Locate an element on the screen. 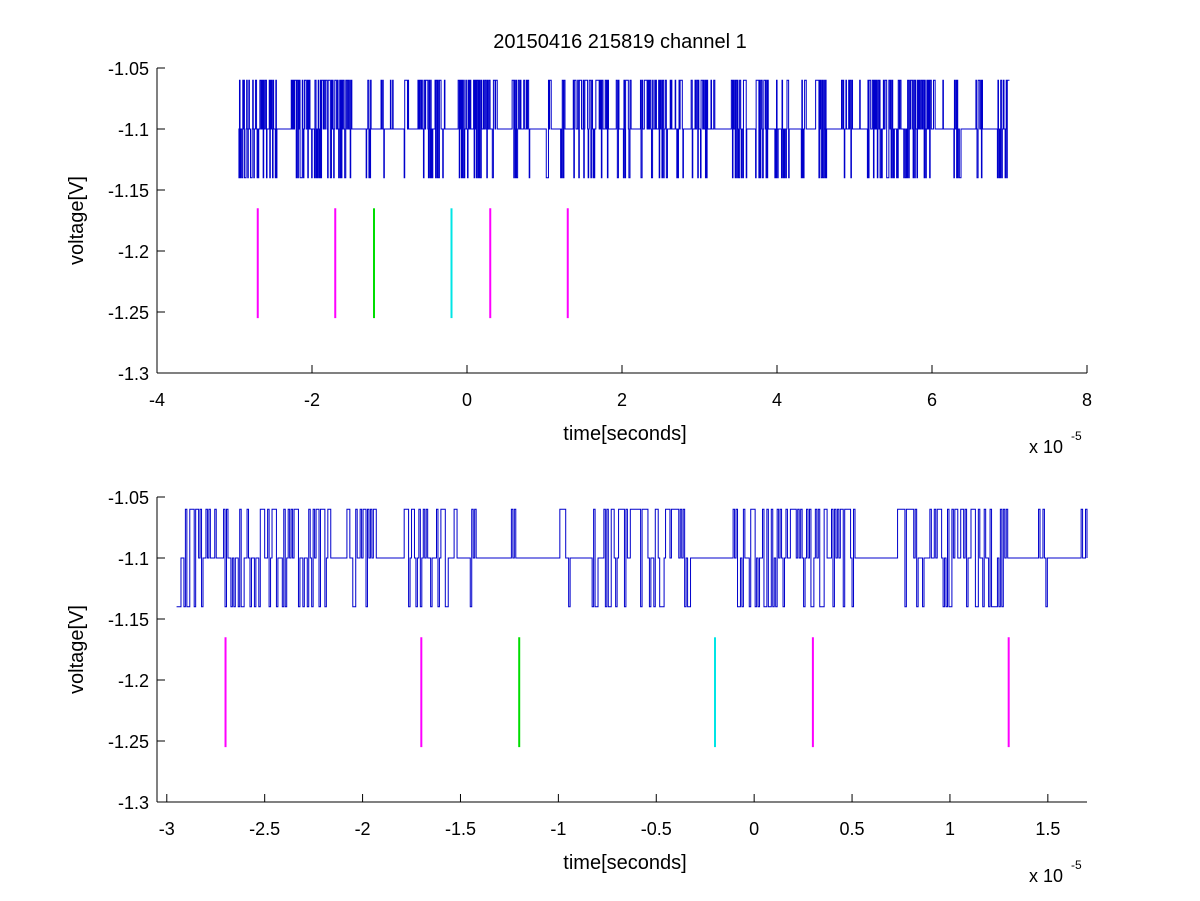  x-tick-label: -3 is located at coordinates (167, 829).